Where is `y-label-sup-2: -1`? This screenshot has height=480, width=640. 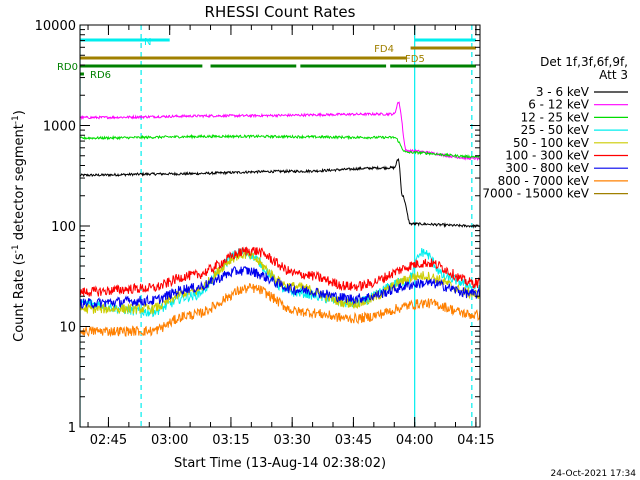 y-label-sup-2: -1 is located at coordinates (16, 119).